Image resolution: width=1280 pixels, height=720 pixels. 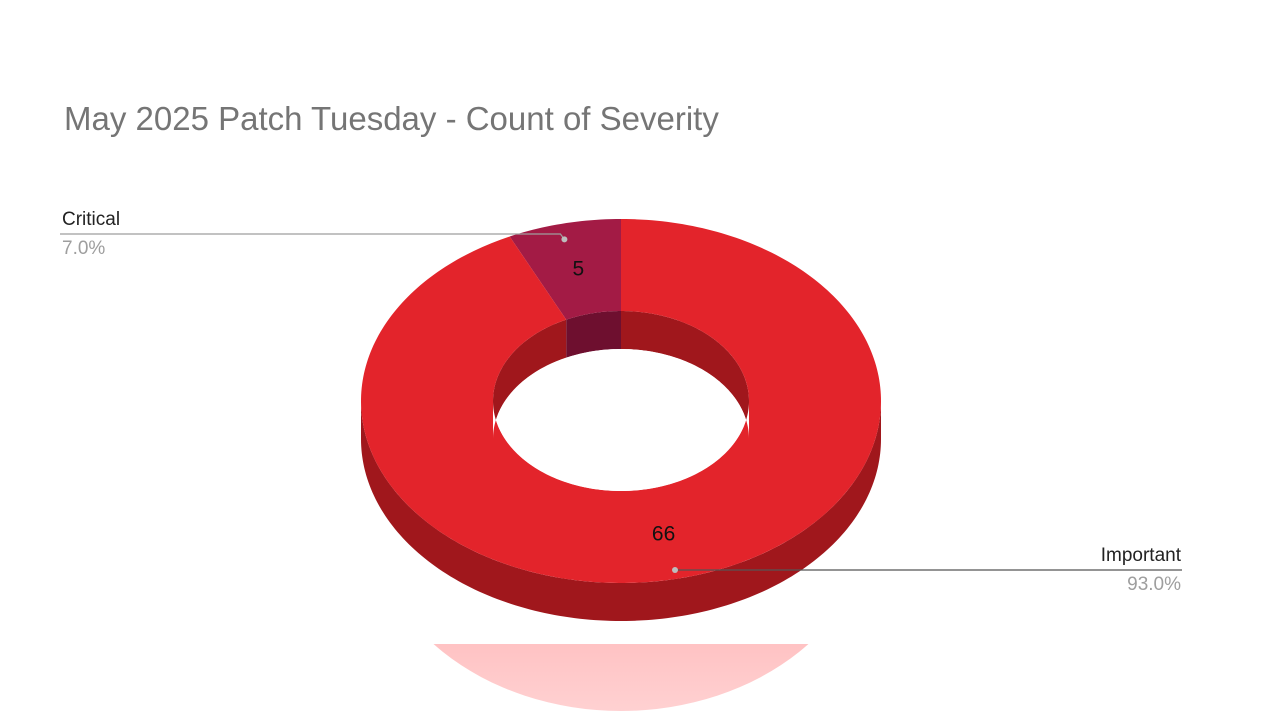 What do you see at coordinates (593, 334) in the screenshot?
I see `slice-inner-wall-critical` at bounding box center [593, 334].